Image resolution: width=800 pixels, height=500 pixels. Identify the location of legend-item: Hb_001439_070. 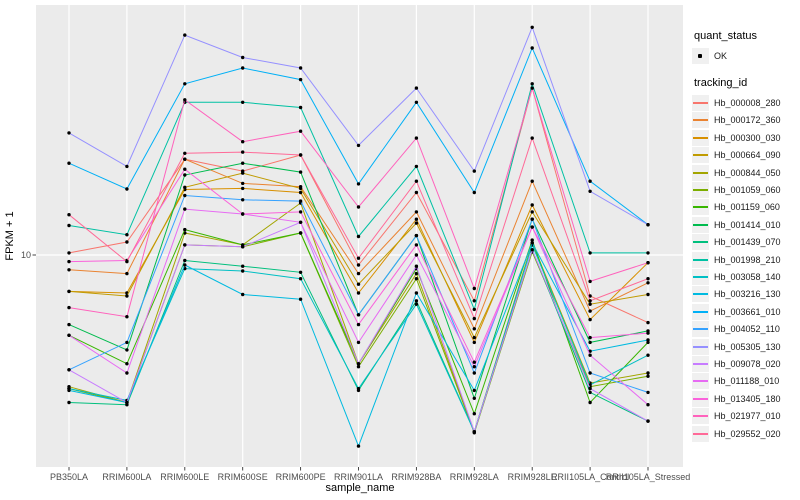
(745, 242).